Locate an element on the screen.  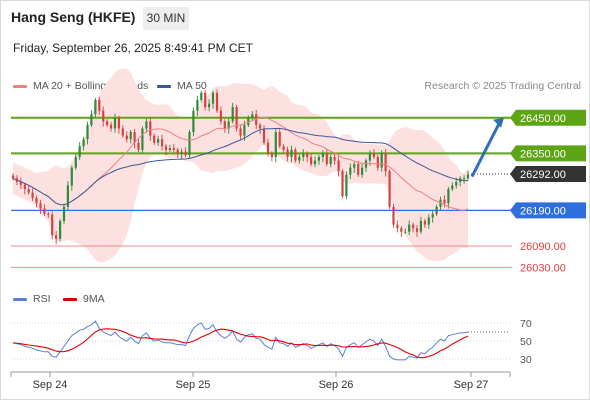
rsi-tick-label: 30 is located at coordinates (526, 360).